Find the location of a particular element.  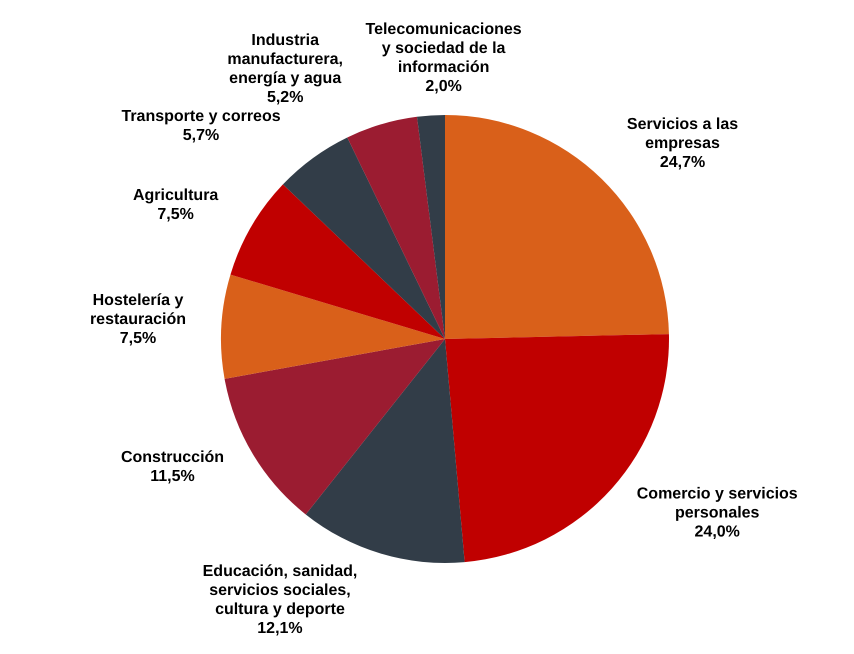

data-label: 11,5% is located at coordinates (172, 476).